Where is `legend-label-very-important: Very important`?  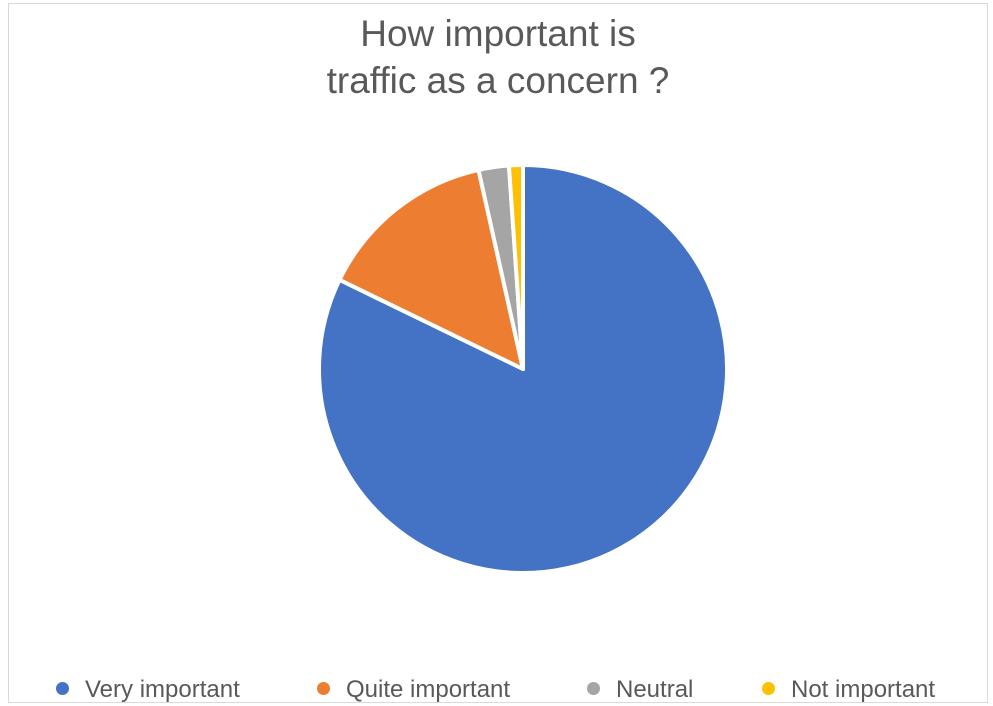
legend-label-very-important: Very important is located at coordinates (162, 689).